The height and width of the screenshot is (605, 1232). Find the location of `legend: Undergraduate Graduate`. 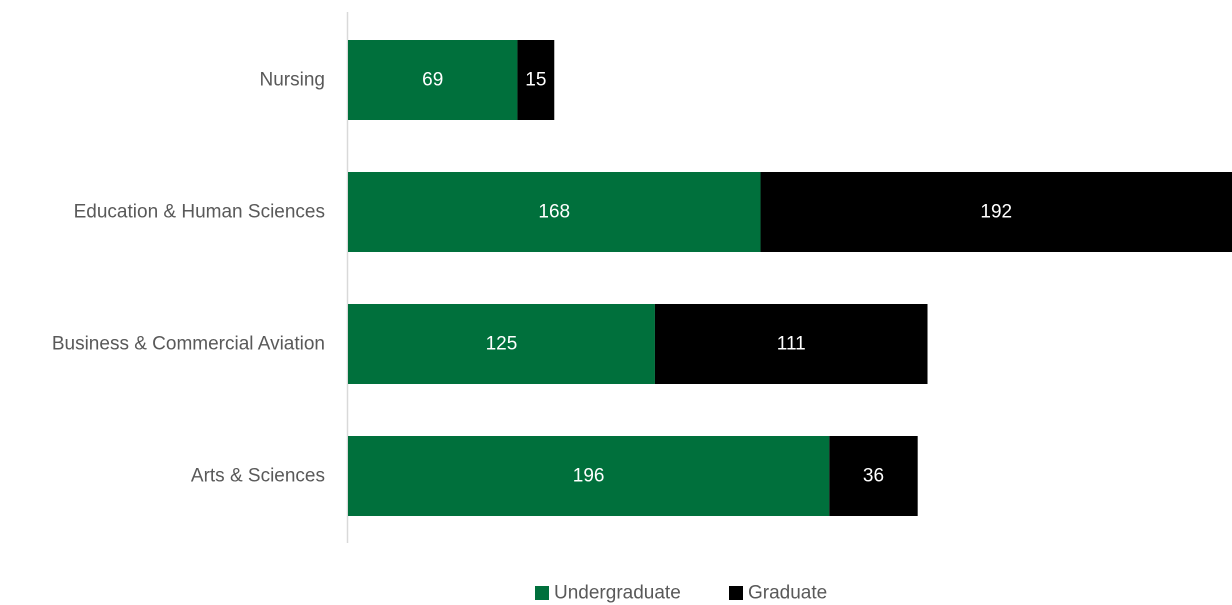

legend: Undergraduate Graduate is located at coordinates (681, 593).